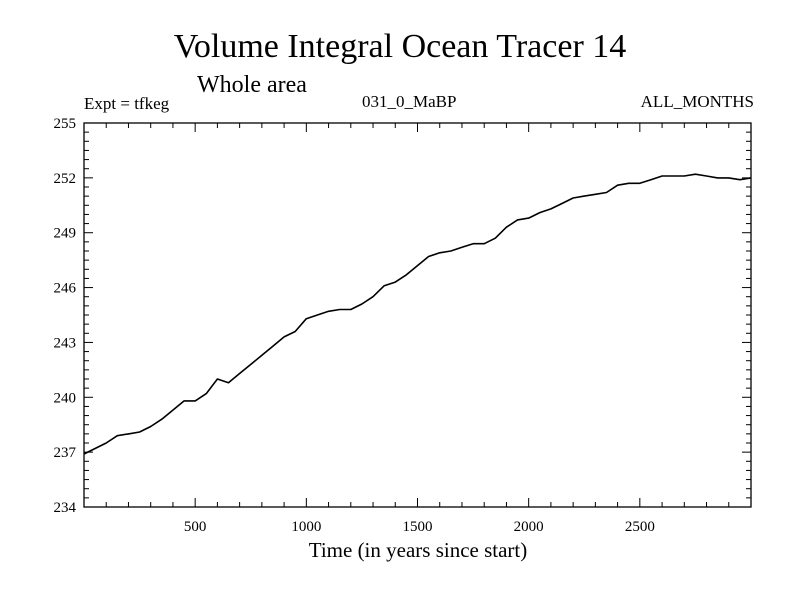 This screenshot has height=600, width=800. I want to click on x-tick-label: 1000, so click(306, 527).